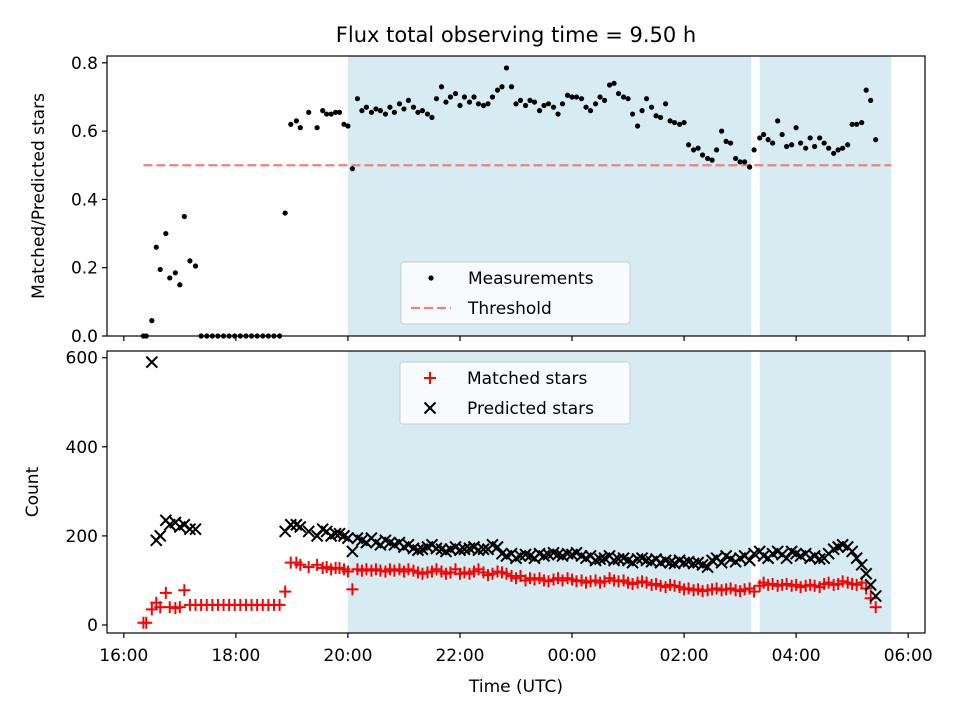 Image resolution: width=960 pixels, height=720 pixels. I want to click on legend-label: Threshold, so click(509, 309).